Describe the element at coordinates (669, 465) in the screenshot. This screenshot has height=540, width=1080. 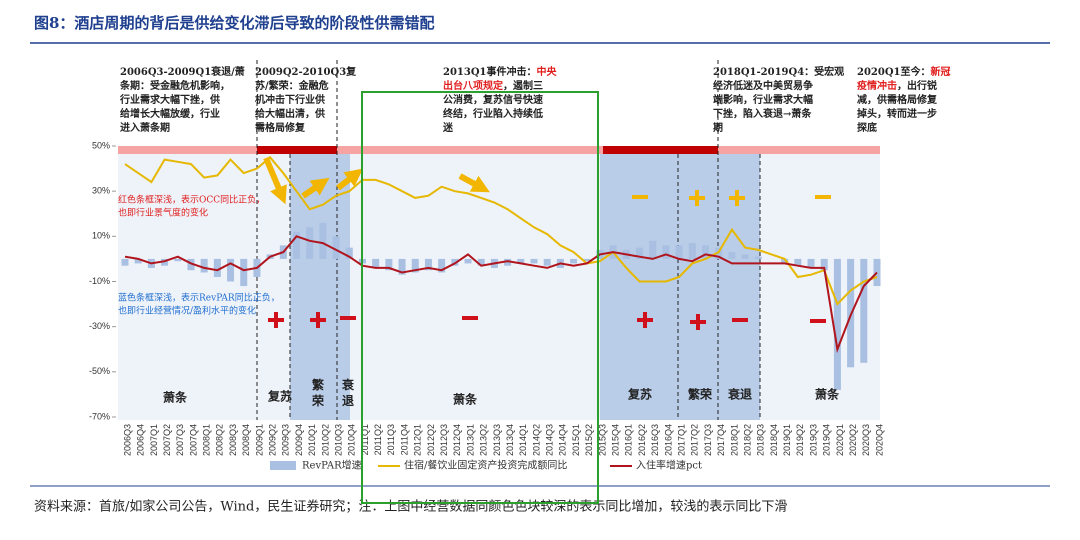
I see `legend-label: 入住率增速pct` at that location.